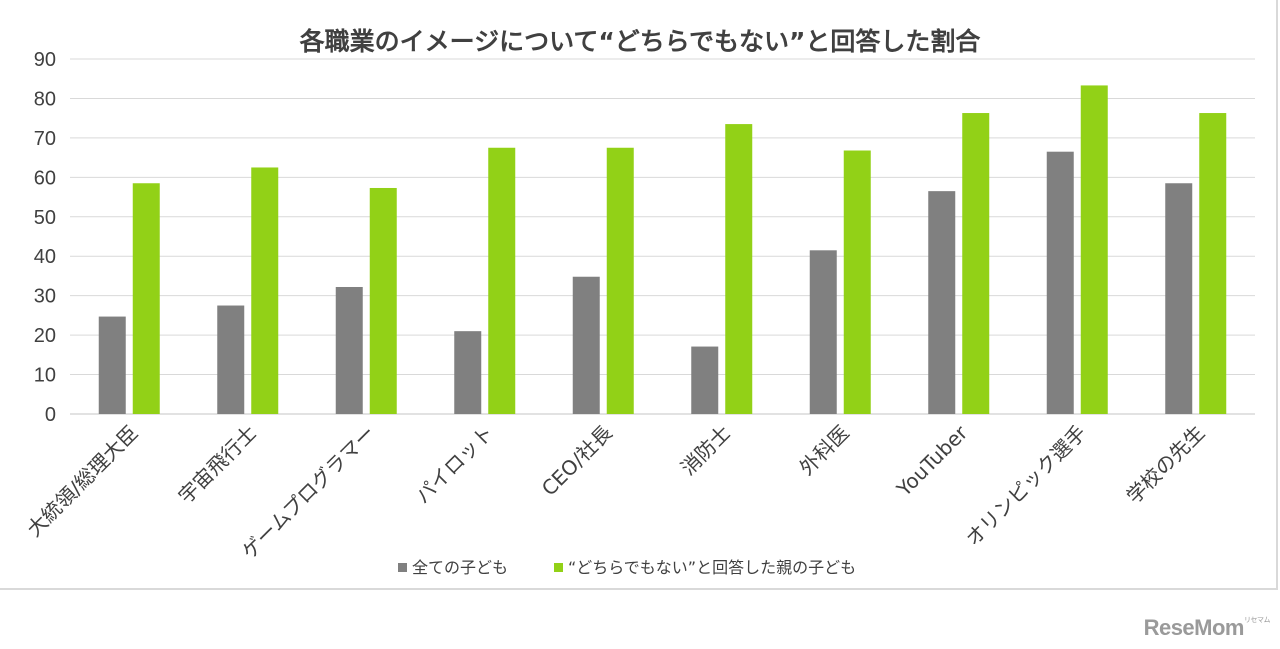  Describe the element at coordinates (1194, 627) in the screenshot. I see `logo-text: ReseMom` at that location.